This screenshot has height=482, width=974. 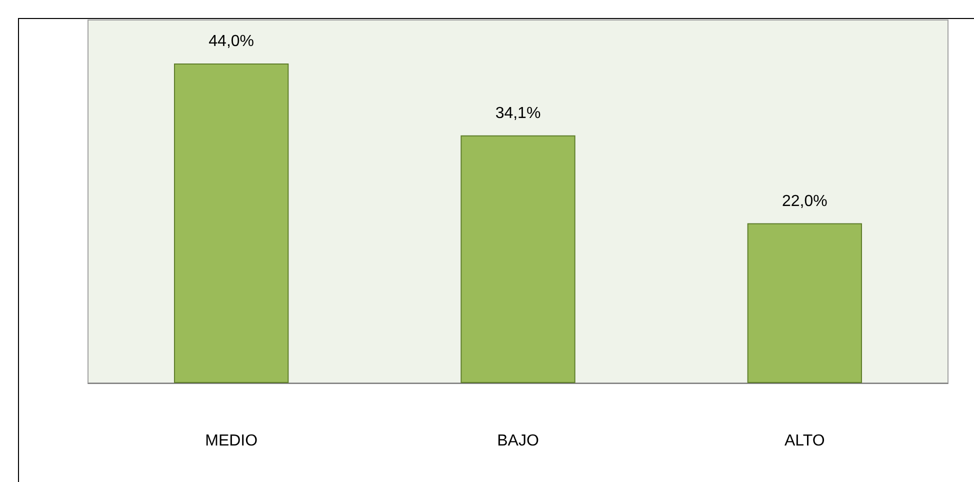 I want to click on x-tick-label: BAJO, so click(x=518, y=441).